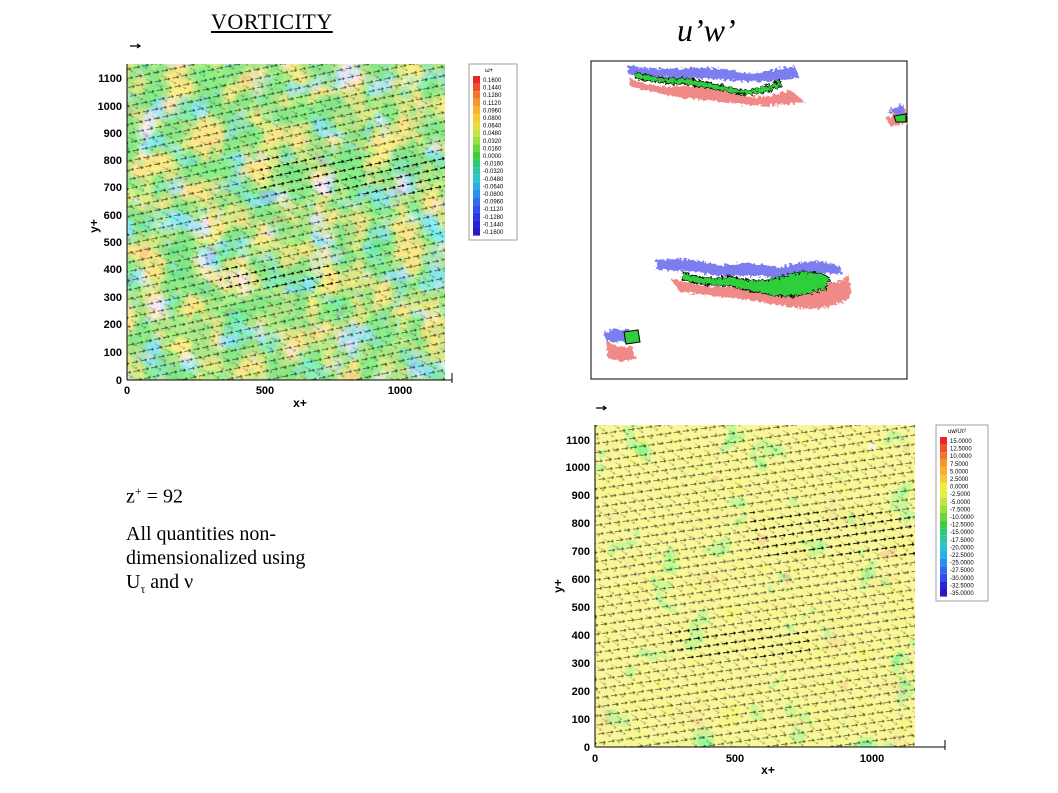  What do you see at coordinates (581, 608) in the screenshot?
I see `y-tick: 500` at bounding box center [581, 608].